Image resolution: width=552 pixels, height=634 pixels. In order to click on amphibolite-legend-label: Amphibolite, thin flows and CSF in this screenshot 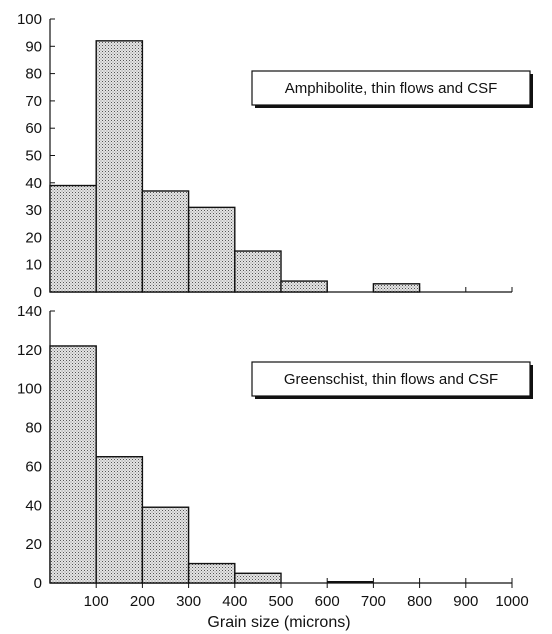, I will do `click(391, 88)`.